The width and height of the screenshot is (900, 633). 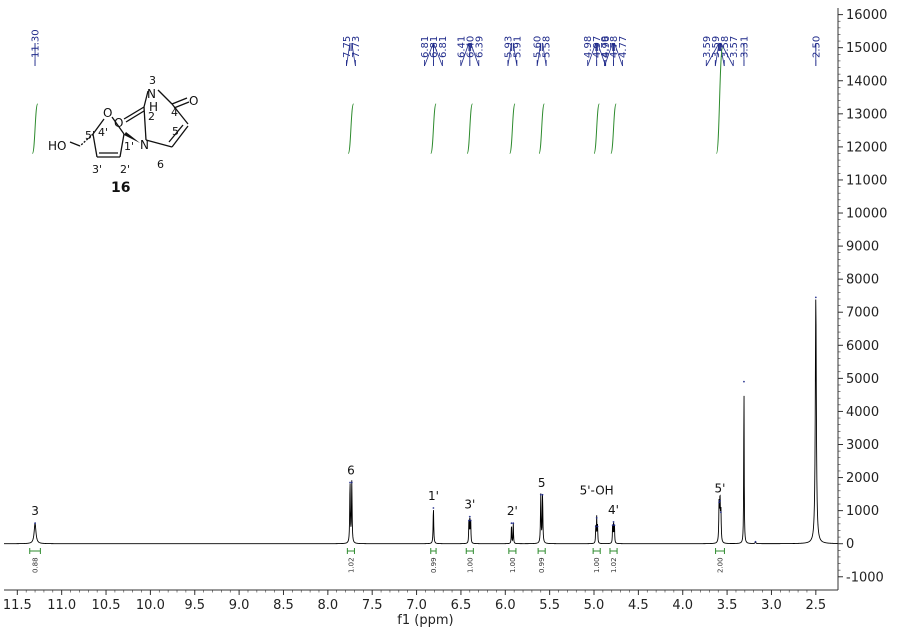 What do you see at coordinates (98, 126) in the screenshot?
I see `bond-c4p-o` at bounding box center [98, 126].